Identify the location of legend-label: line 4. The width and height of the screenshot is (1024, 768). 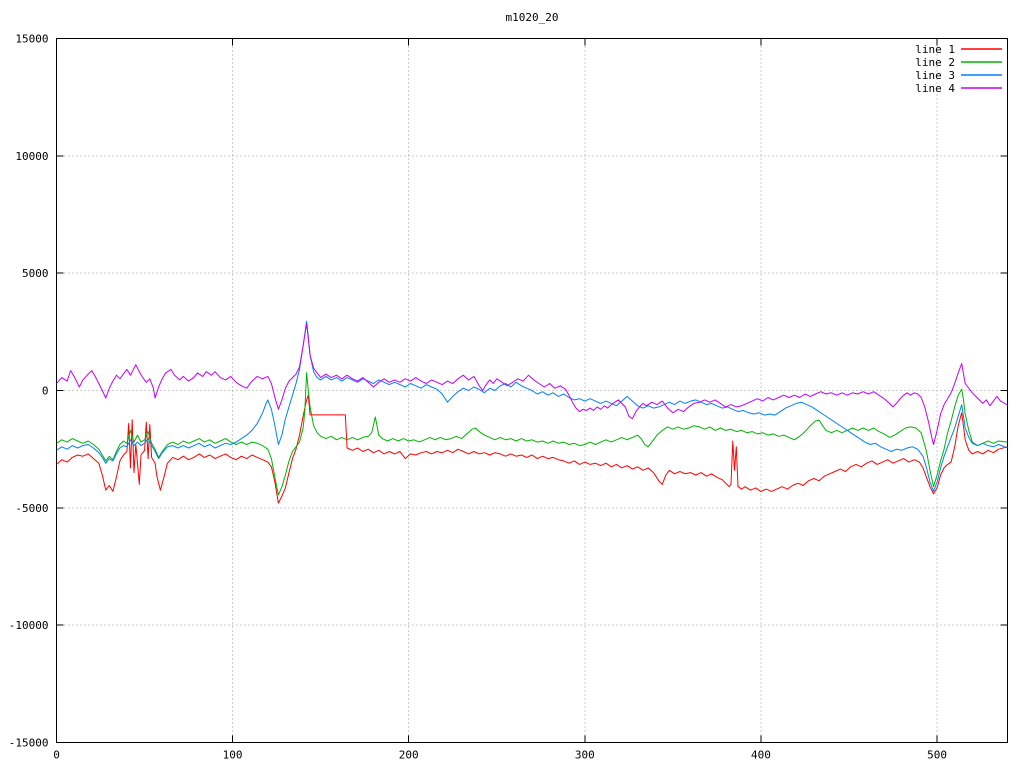
(935, 88).